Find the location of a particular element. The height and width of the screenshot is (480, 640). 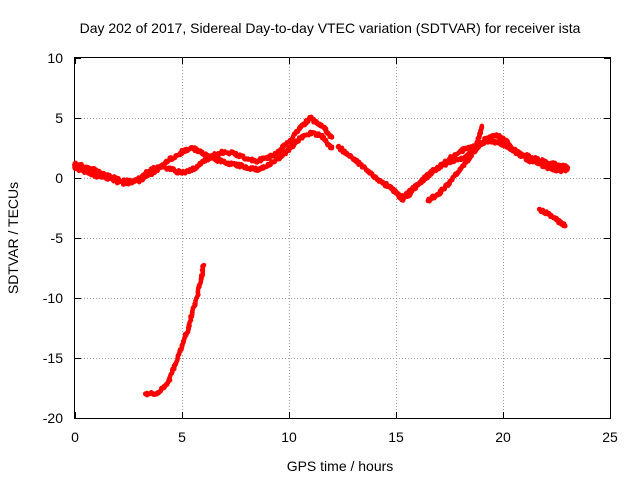

y-axis-label: SDTVAR / TECUs is located at coordinates (13, 238).